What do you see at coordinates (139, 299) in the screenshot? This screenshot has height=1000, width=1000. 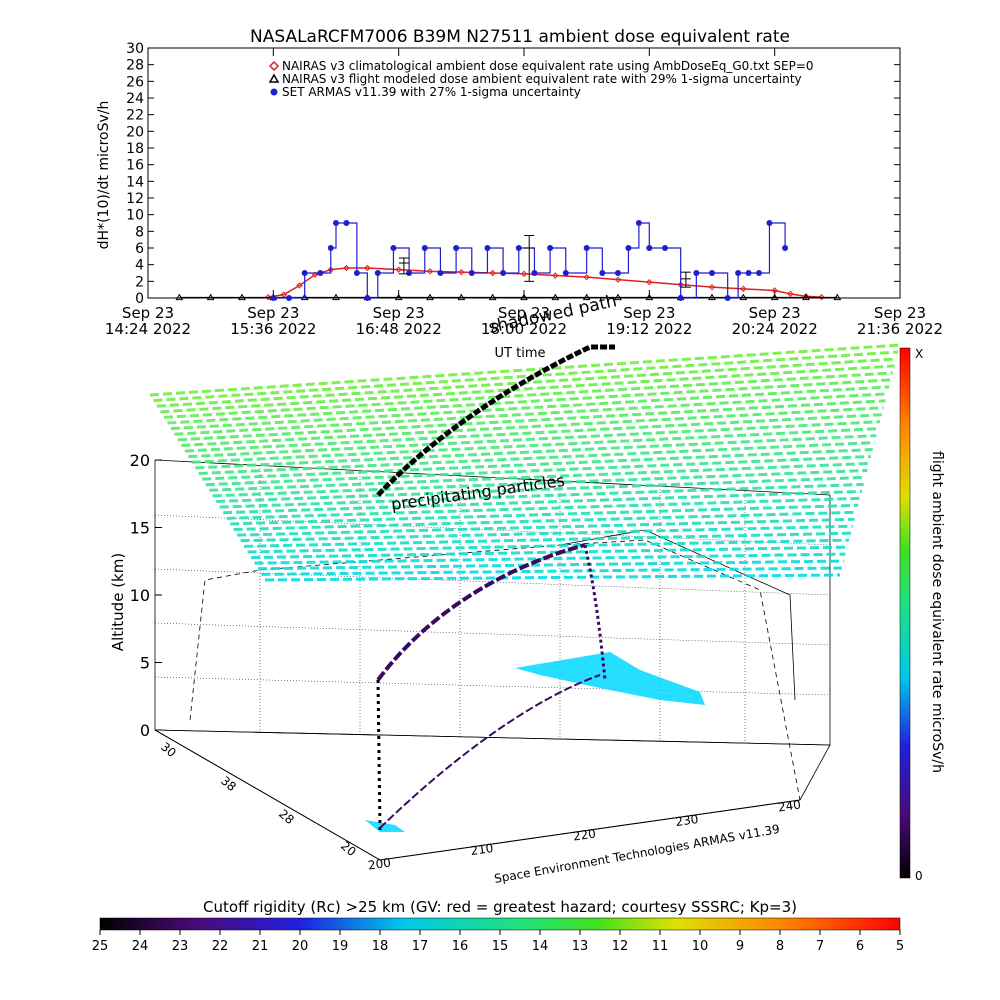 I see `y-tick-label: 0` at bounding box center [139, 299].